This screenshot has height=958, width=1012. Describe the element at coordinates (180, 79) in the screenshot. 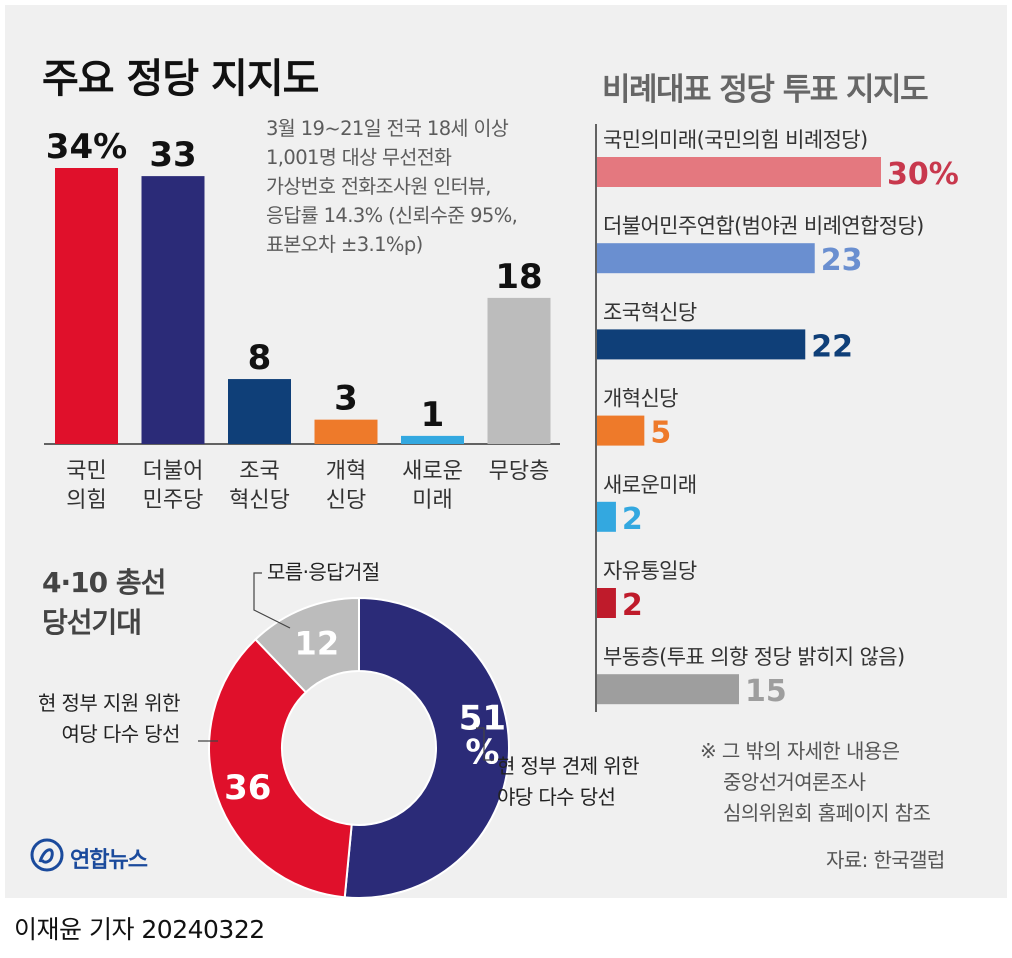

I see `main-title: 주요 정당 지지도` at that location.